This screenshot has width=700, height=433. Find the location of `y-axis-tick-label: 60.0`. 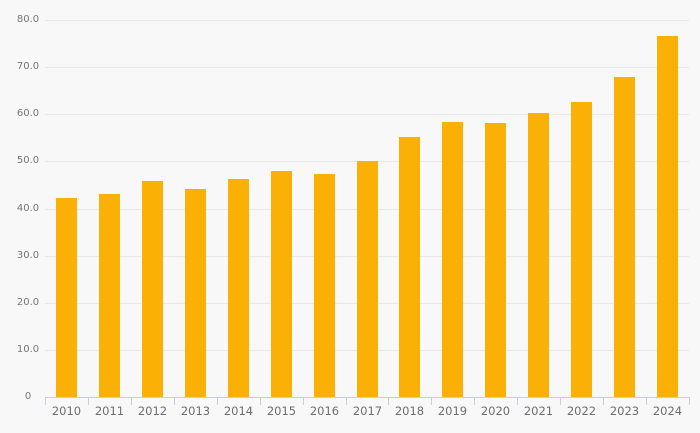

y-axis-tick-label: 60.0 is located at coordinates (28, 113).